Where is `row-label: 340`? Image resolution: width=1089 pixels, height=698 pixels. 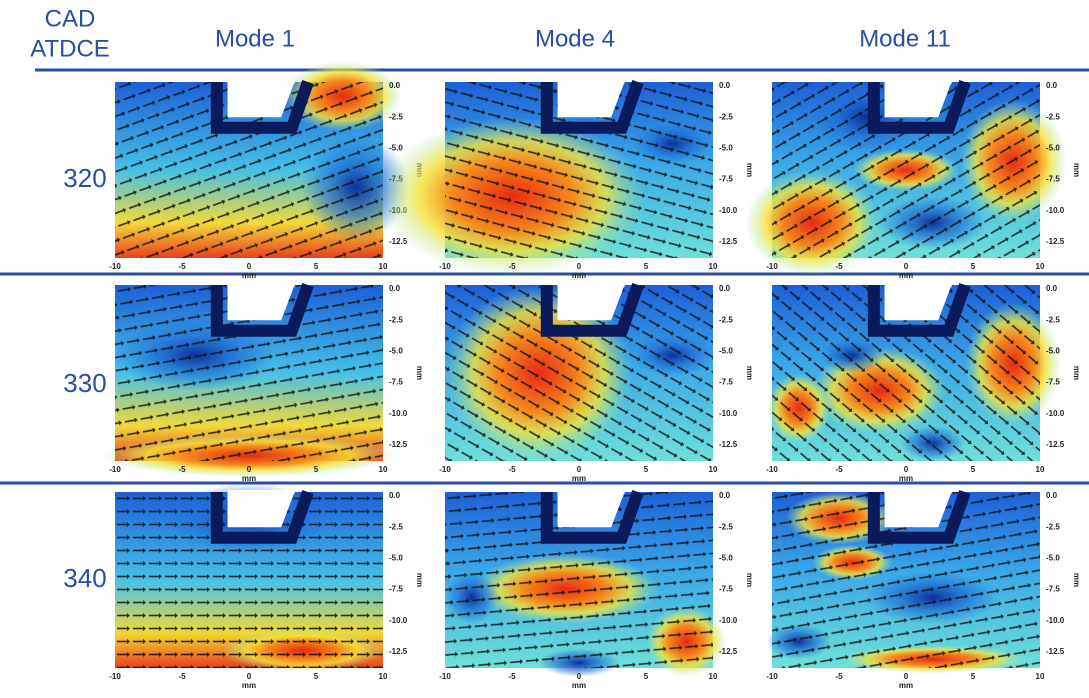 row-label: 340 is located at coordinates (84, 578).